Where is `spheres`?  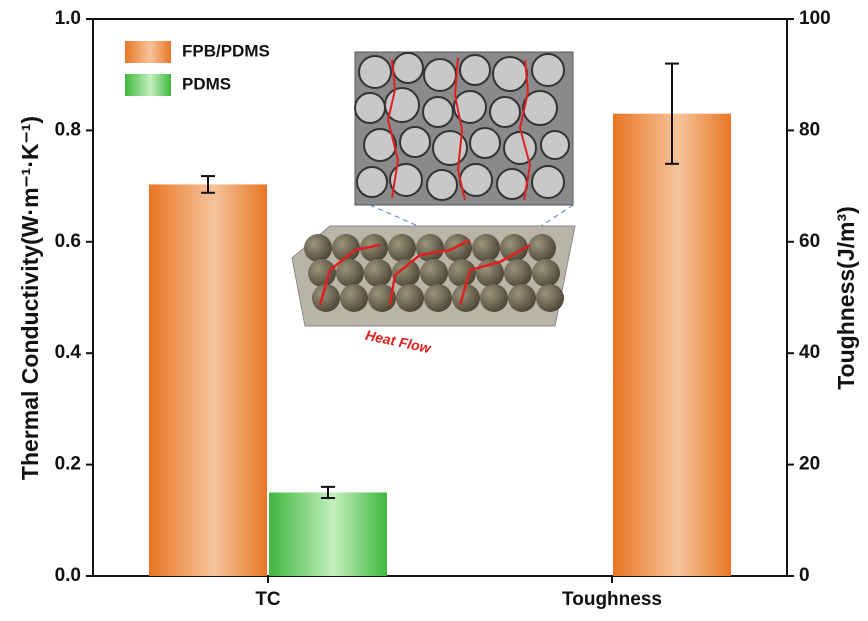 spheres is located at coordinates (434, 273).